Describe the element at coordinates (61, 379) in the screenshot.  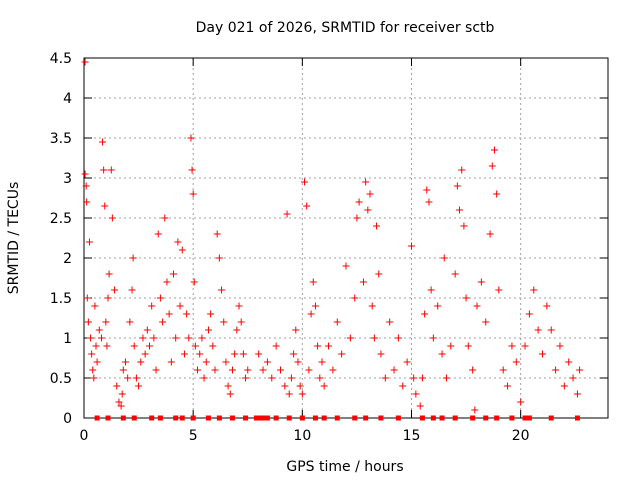
I see `y-tick-label: 0.5` at that location.